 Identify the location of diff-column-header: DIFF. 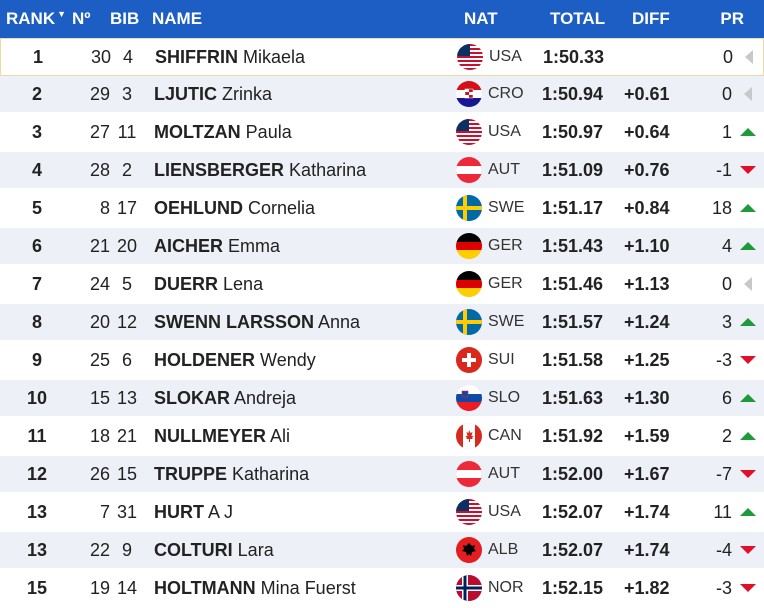
(651, 18).